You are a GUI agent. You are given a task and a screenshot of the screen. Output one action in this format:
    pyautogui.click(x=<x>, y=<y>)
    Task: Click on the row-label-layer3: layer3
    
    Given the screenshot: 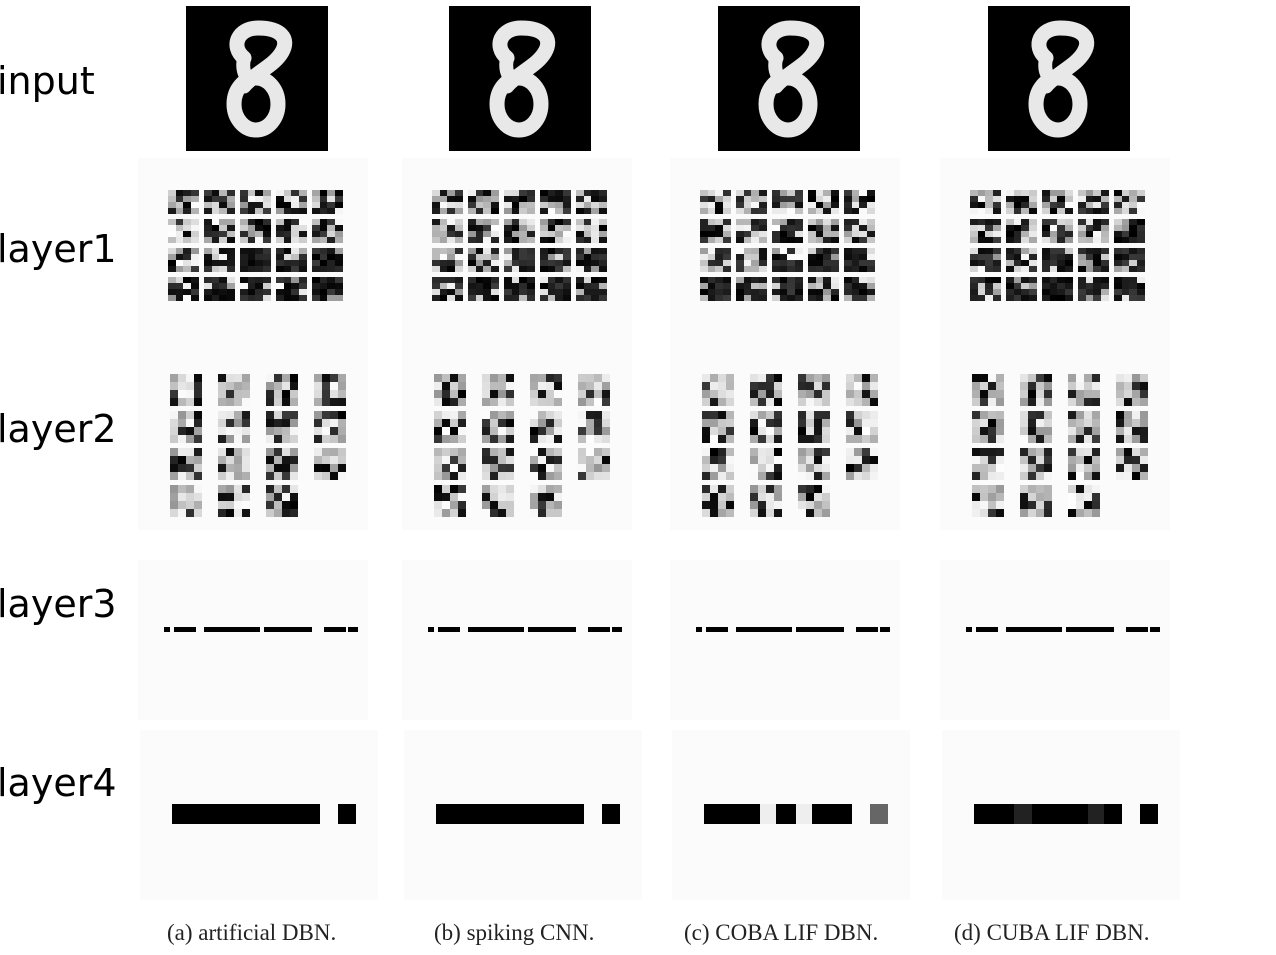 What is the action you would take?
    pyautogui.click(x=58, y=604)
    